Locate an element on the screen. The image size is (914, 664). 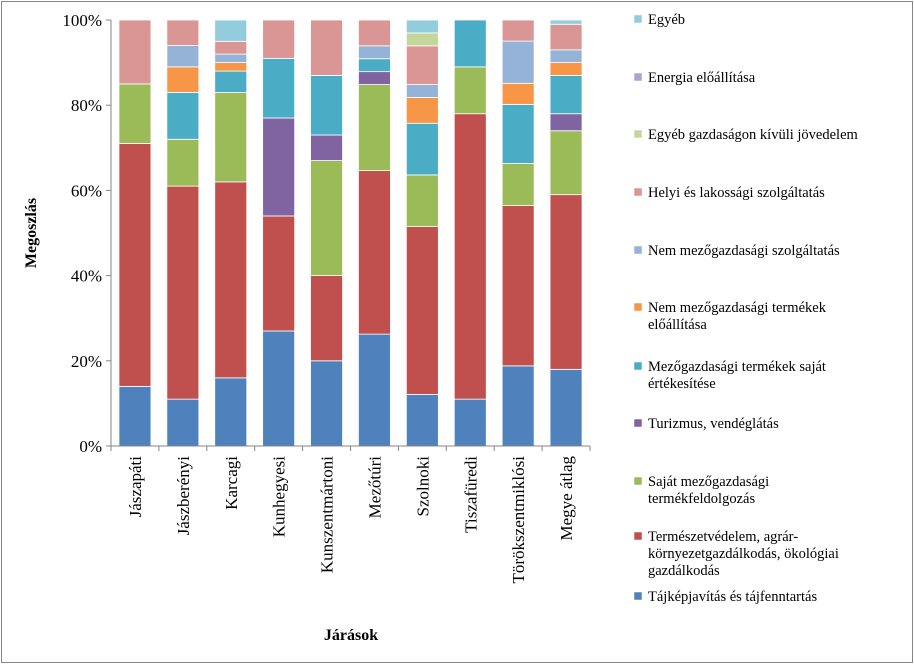
x-tick-label: Szolnoki is located at coordinates (422, 486).